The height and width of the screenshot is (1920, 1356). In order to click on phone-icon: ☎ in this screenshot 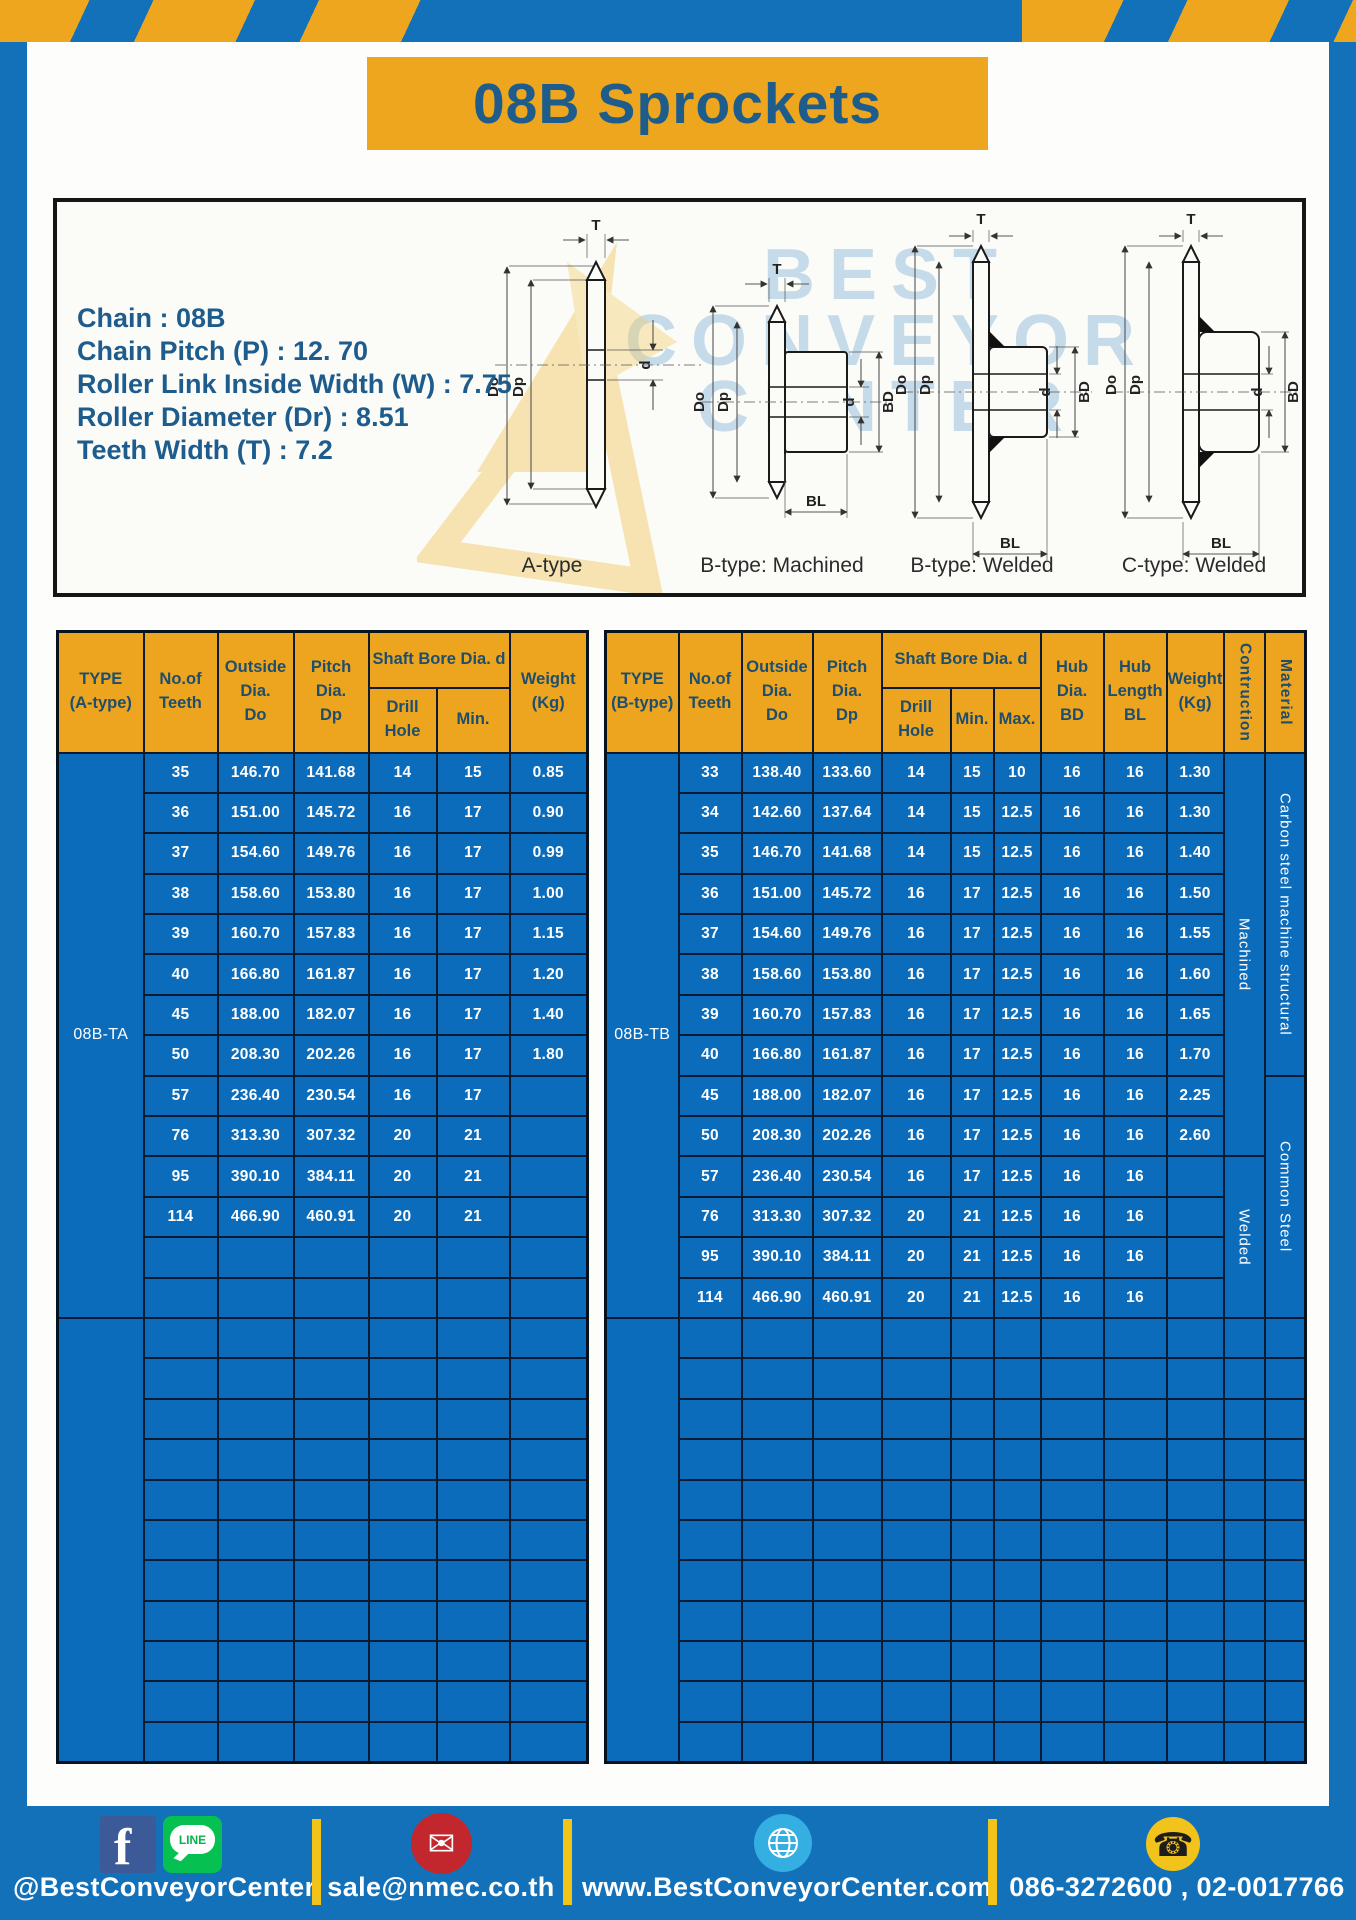, I will do `click(1173, 1844)`.